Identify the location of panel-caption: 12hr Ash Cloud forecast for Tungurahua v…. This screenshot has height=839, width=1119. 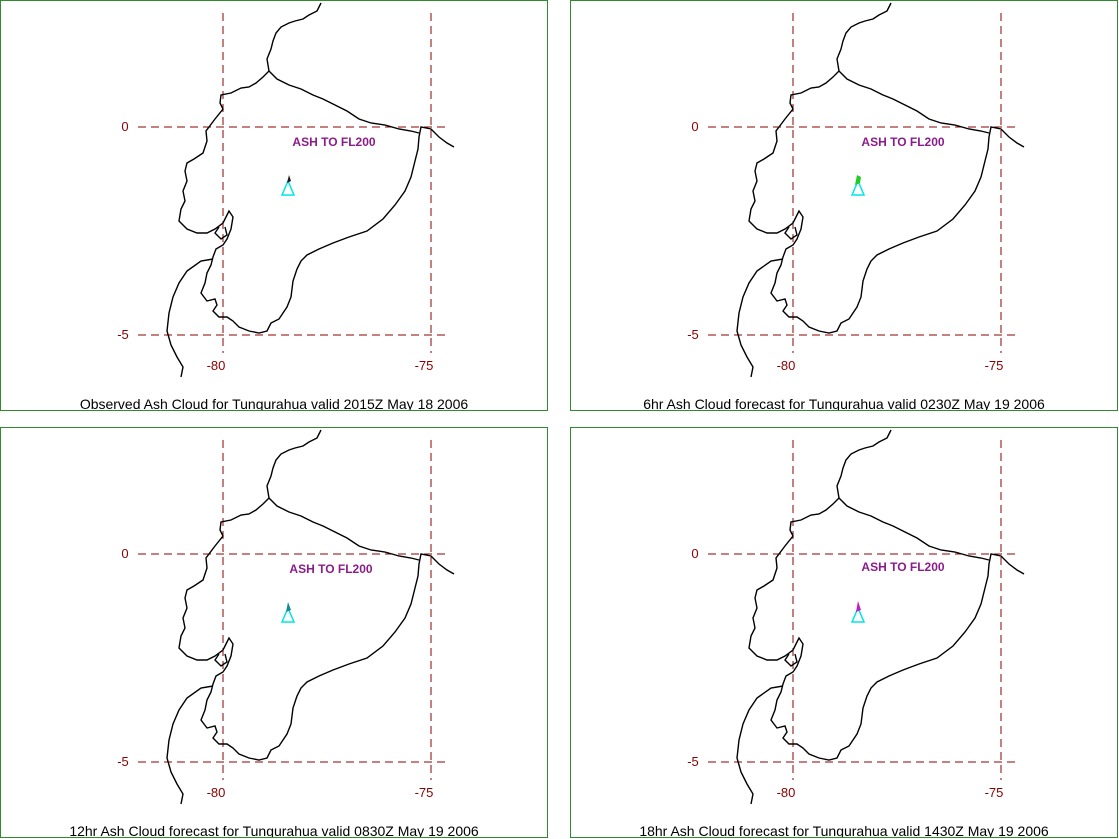
(274, 830).